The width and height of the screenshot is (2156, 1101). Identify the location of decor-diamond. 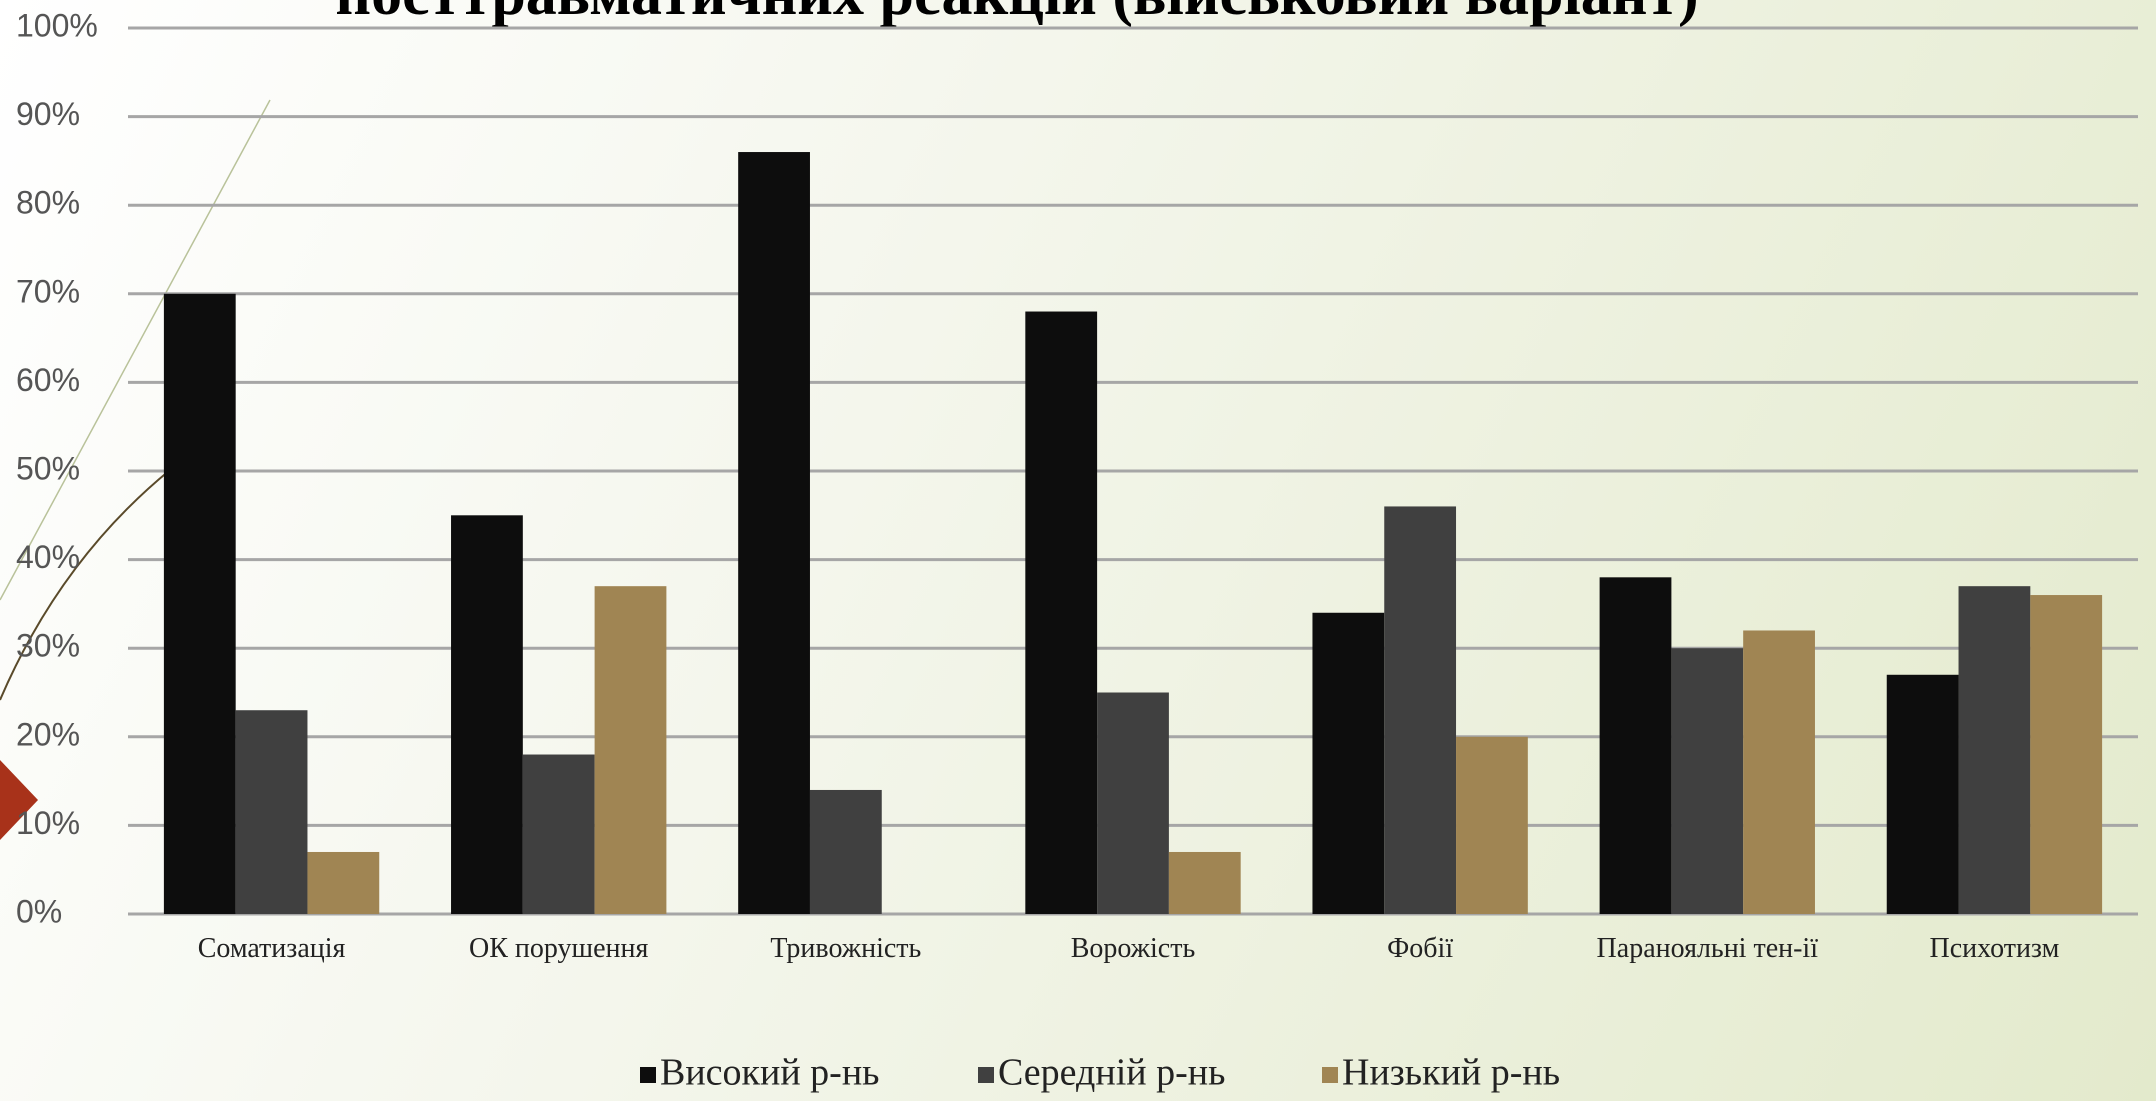
(19, 800).